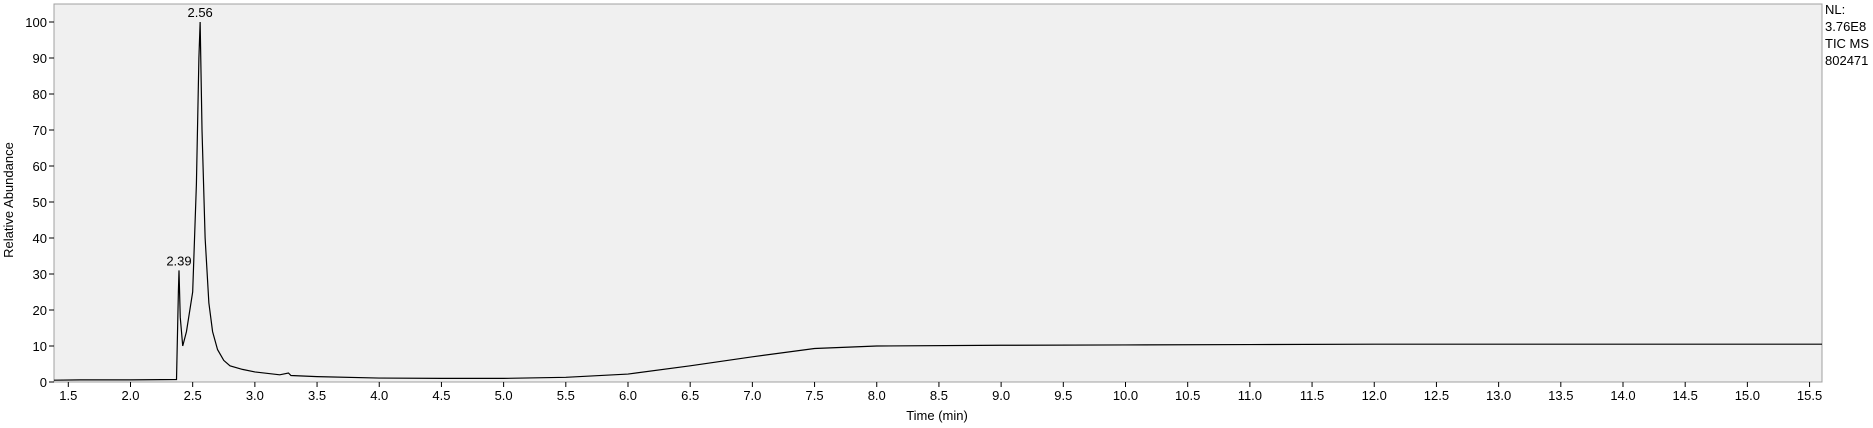 The image size is (1873, 428). What do you see at coordinates (815, 395) in the screenshot?
I see `x-tick-label: 7.5` at bounding box center [815, 395].